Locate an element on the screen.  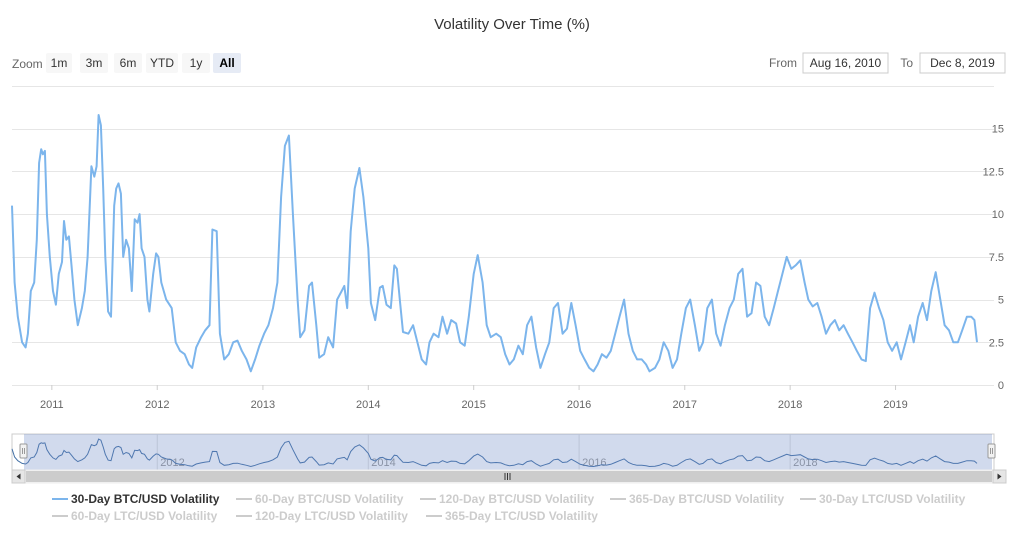
scrollbar-thumb is located at coordinates (509, 476).